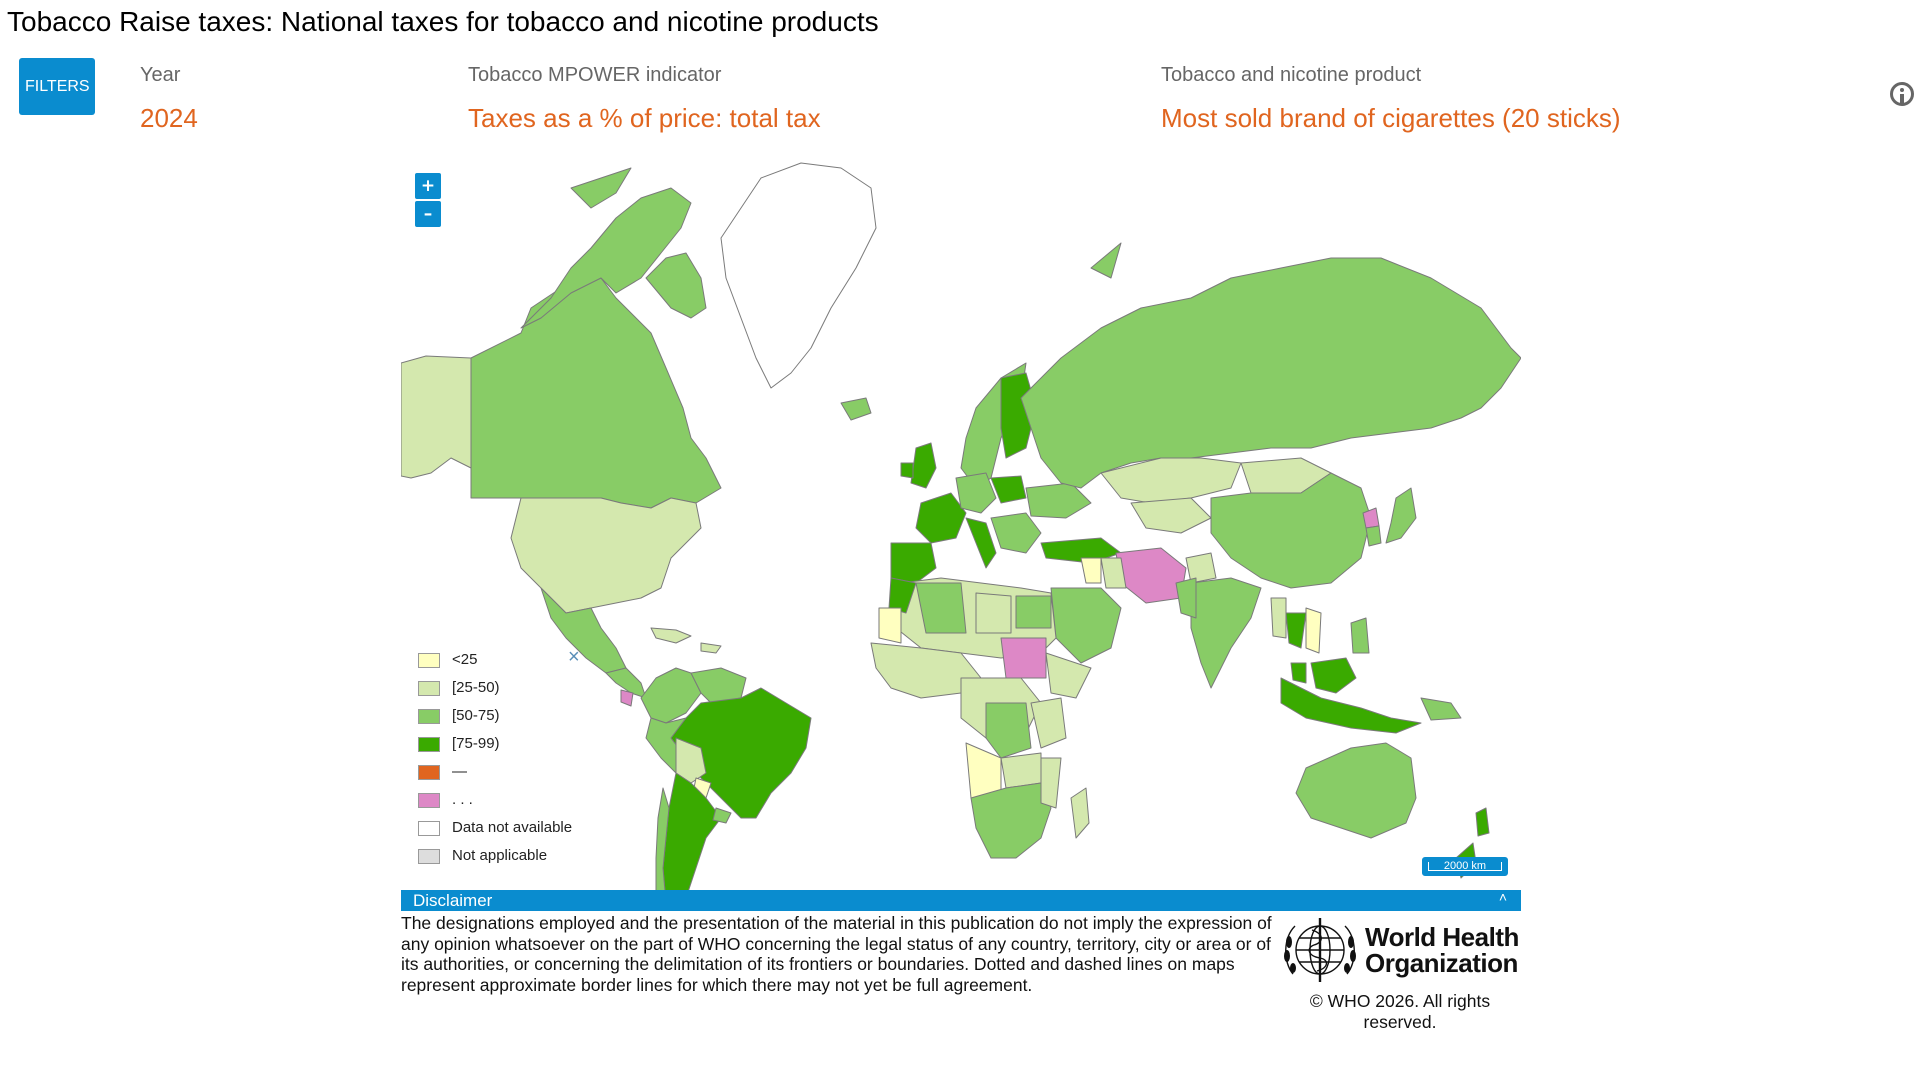 This screenshot has height=1080, width=1920. What do you see at coordinates (465, 659) in the screenshot?
I see `legend-label: <25` at bounding box center [465, 659].